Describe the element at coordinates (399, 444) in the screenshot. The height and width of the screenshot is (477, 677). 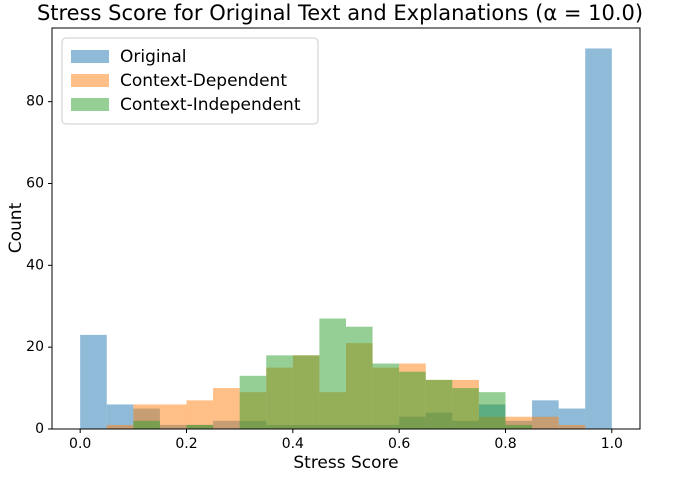
I see `x-tick-label: 0.6` at that location.